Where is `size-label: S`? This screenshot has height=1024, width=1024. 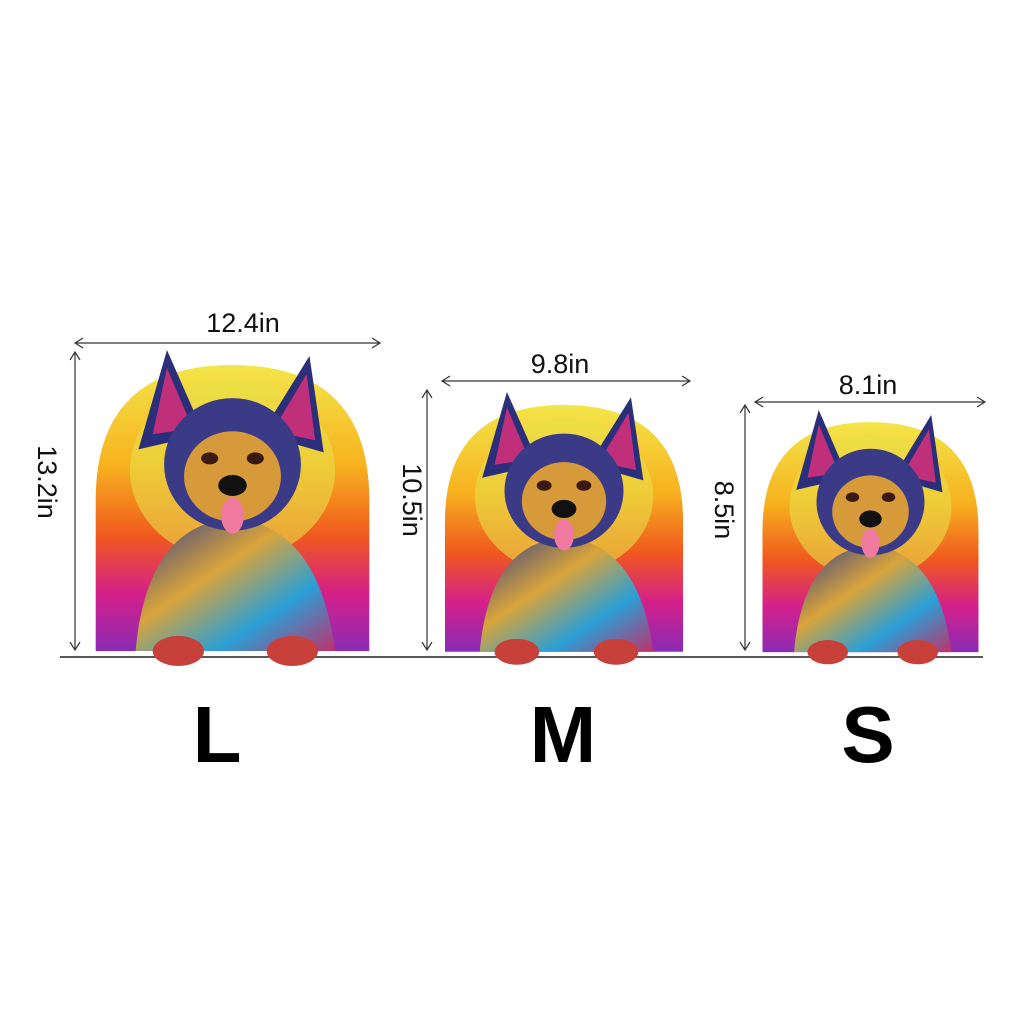
size-label: S is located at coordinates (867, 734).